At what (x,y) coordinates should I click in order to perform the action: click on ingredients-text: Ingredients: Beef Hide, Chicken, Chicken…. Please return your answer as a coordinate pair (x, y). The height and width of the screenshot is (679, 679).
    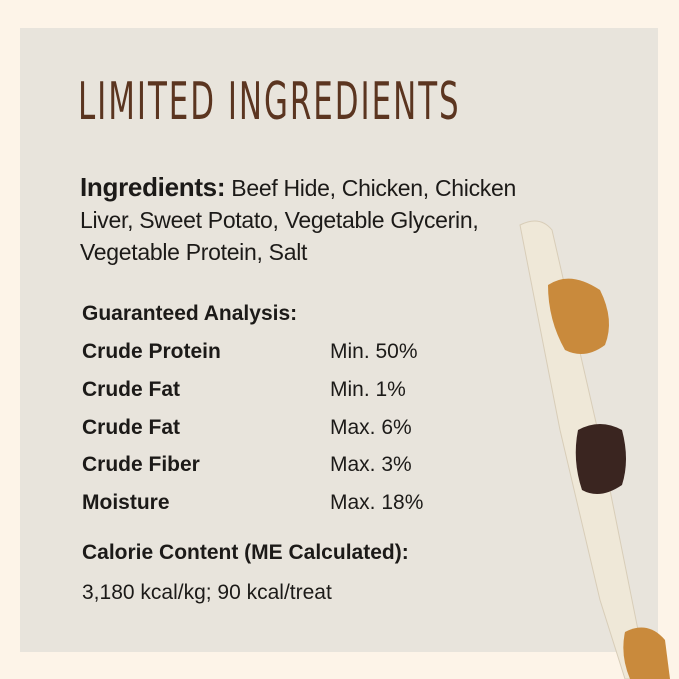
    Looking at the image, I should click on (310, 219).